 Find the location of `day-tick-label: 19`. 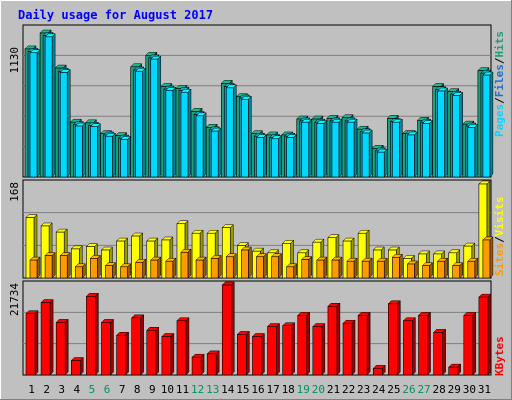

day-tick-label: 19 is located at coordinates (303, 389).